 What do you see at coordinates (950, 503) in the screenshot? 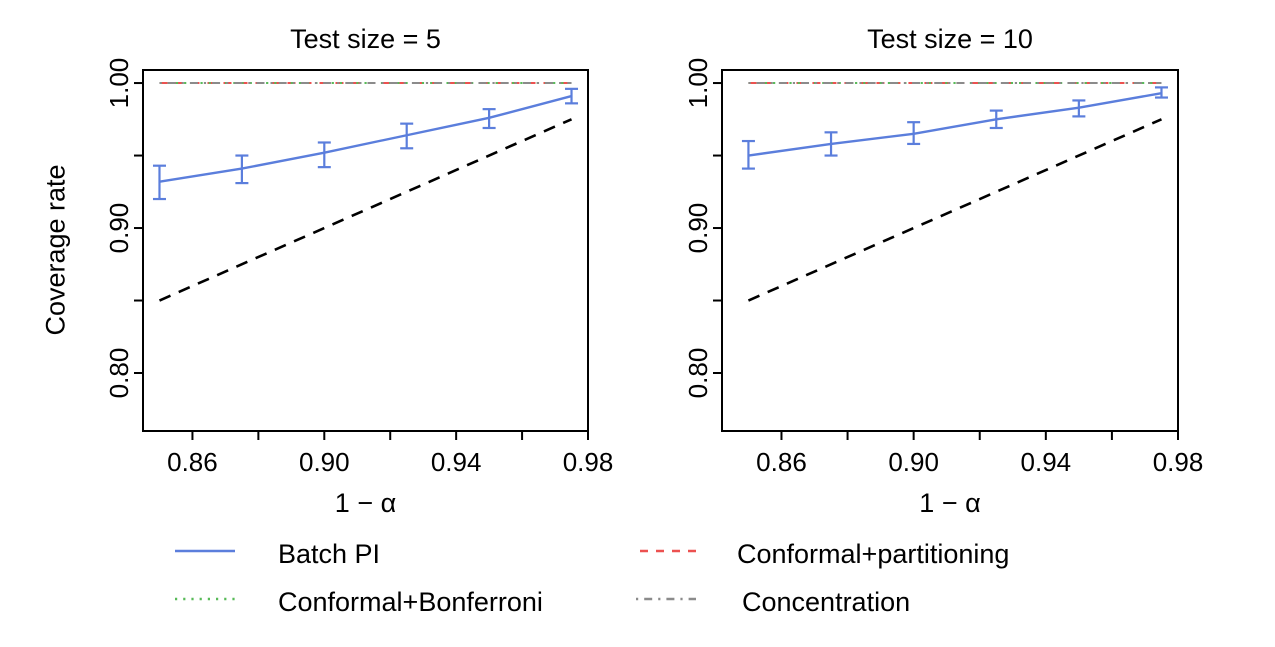
I see `panel-2-x-axis-label: 1 − α` at bounding box center [950, 503].